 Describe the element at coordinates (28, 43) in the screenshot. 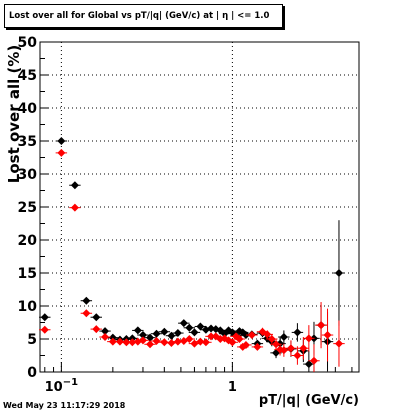

I see `y-tick-label: 50` at that location.